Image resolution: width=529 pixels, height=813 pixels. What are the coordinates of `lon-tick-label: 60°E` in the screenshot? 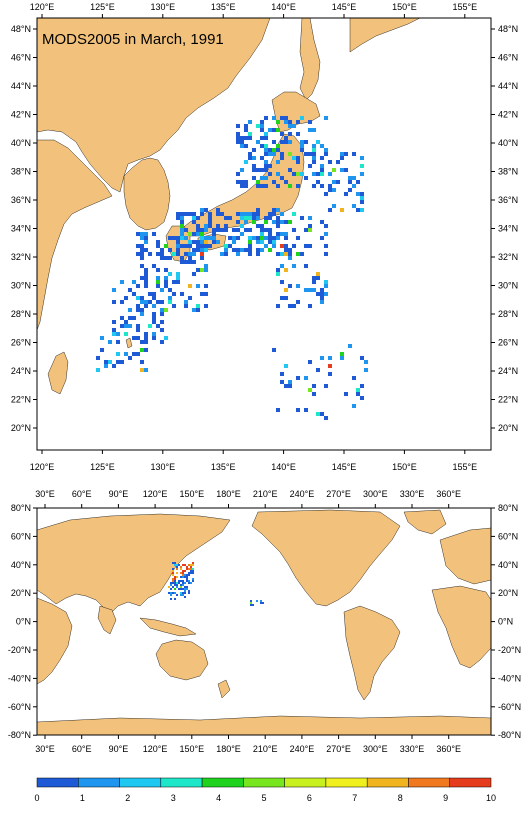 It's located at (82, 494).